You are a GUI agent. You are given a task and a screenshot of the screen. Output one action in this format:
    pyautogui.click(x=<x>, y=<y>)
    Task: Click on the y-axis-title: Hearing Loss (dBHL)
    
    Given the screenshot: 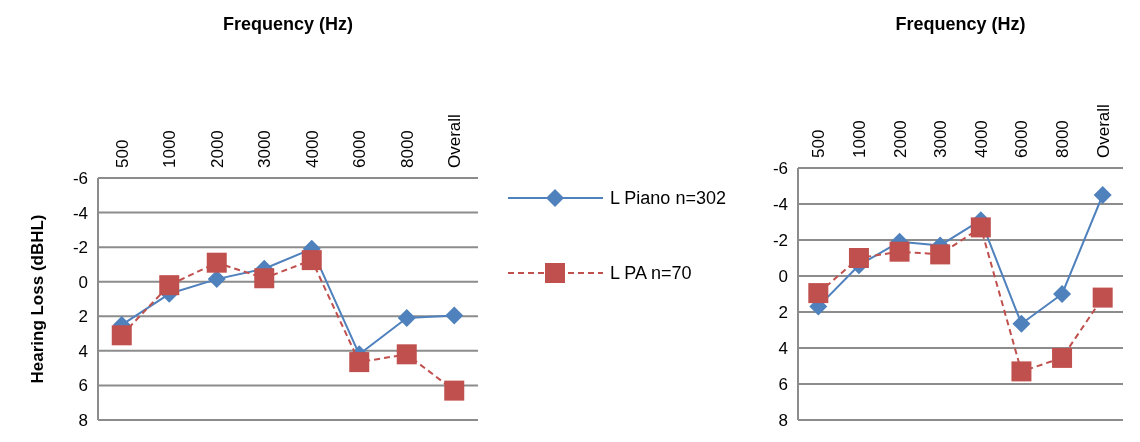 What is the action you would take?
    pyautogui.click(x=37, y=299)
    